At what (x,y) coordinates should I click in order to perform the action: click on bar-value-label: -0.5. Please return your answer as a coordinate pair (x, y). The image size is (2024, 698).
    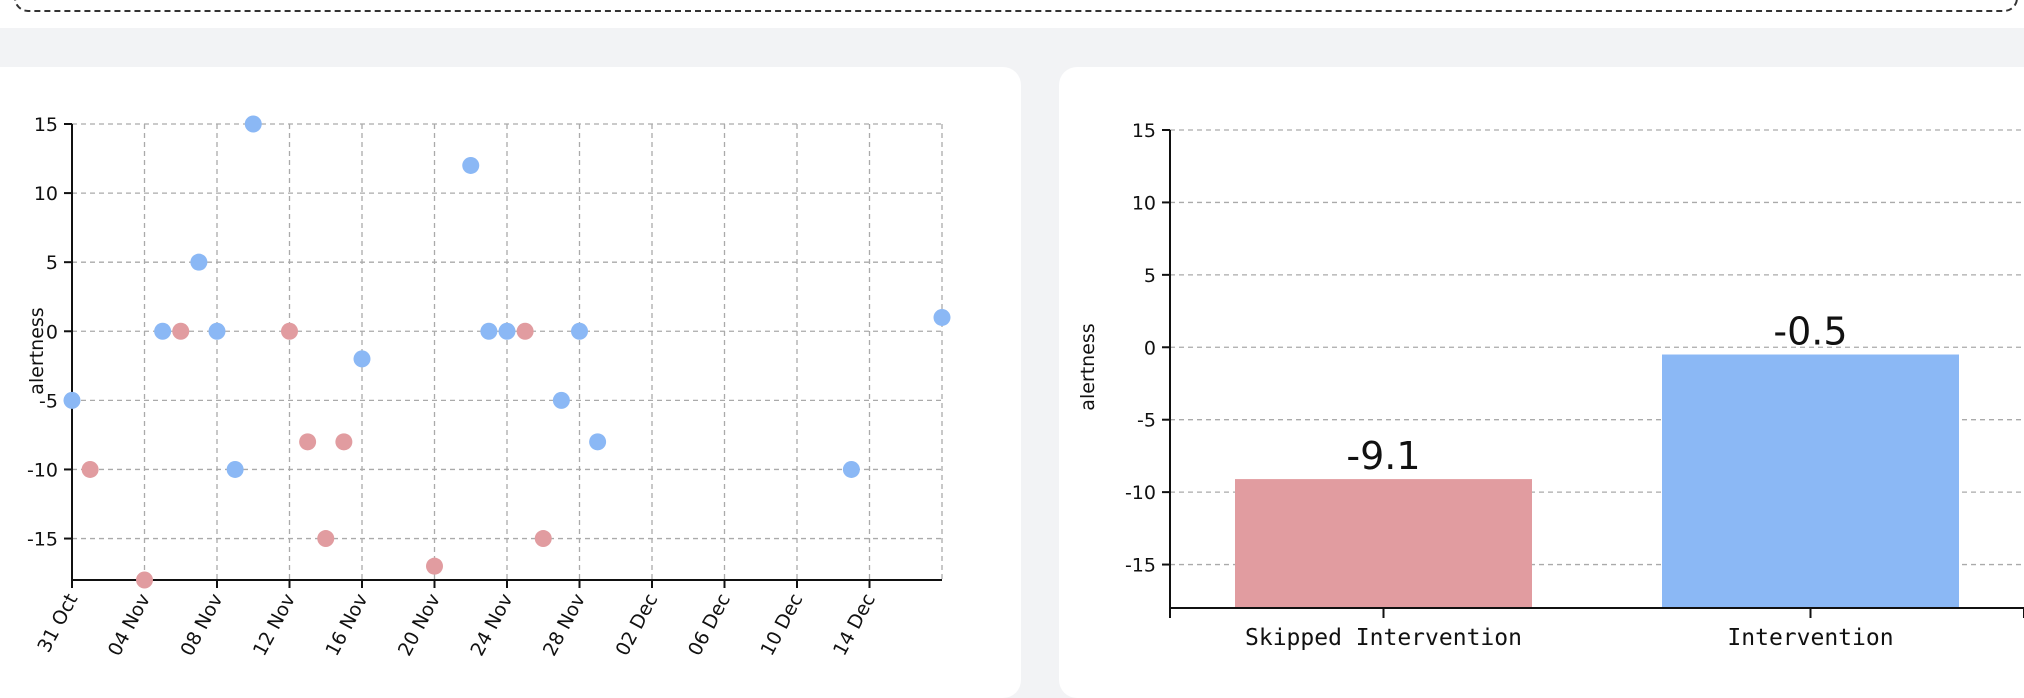
    Looking at the image, I should click on (1810, 332).